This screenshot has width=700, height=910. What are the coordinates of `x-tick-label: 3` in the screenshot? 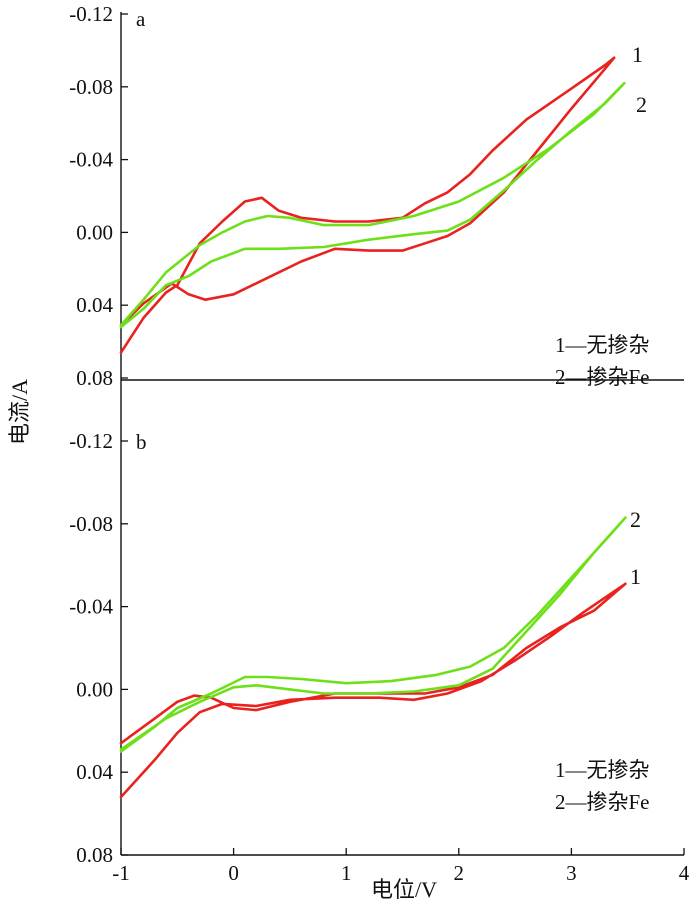 It's located at (571, 873).